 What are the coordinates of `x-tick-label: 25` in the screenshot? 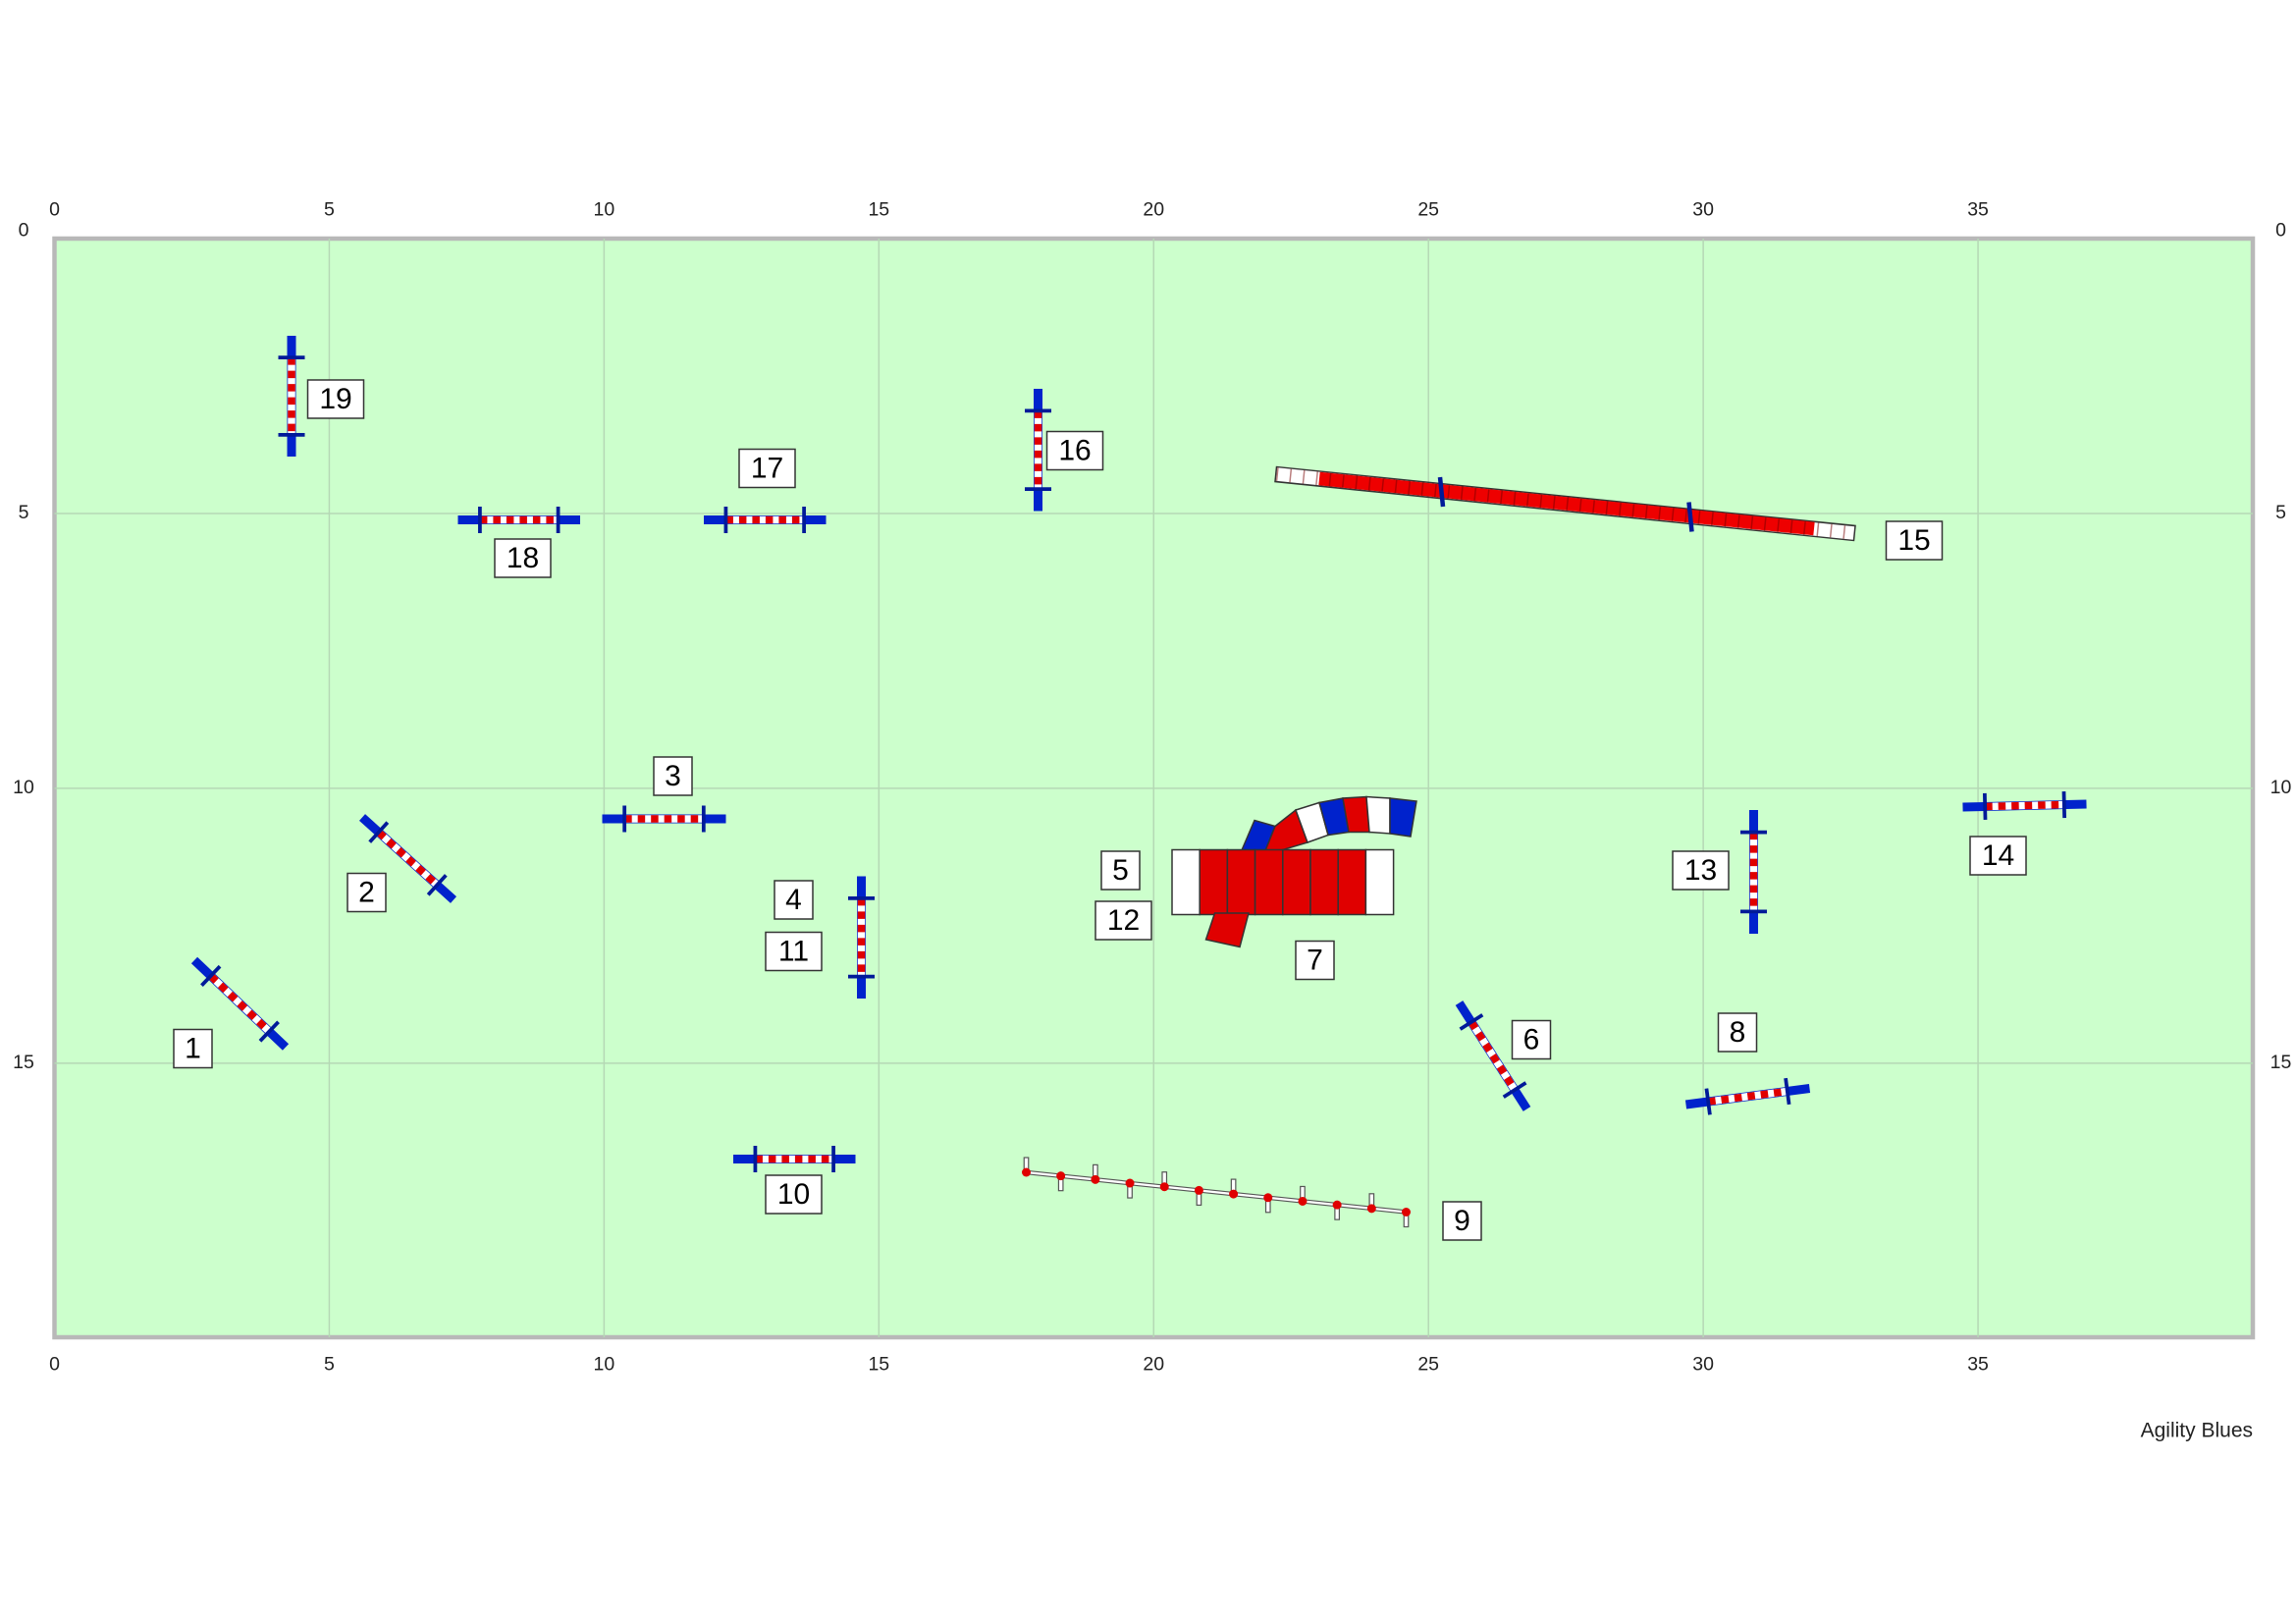 It's located at (1428, 210).